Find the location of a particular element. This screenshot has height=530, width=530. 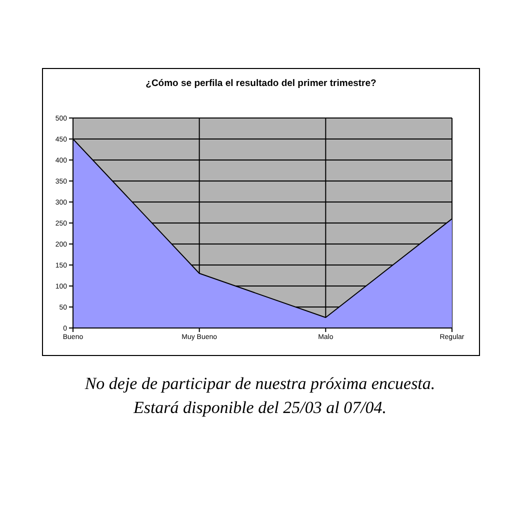

chart-title: ¿Cómo se perfila el resultado del primer trimestre? is located at coordinates (261, 83).